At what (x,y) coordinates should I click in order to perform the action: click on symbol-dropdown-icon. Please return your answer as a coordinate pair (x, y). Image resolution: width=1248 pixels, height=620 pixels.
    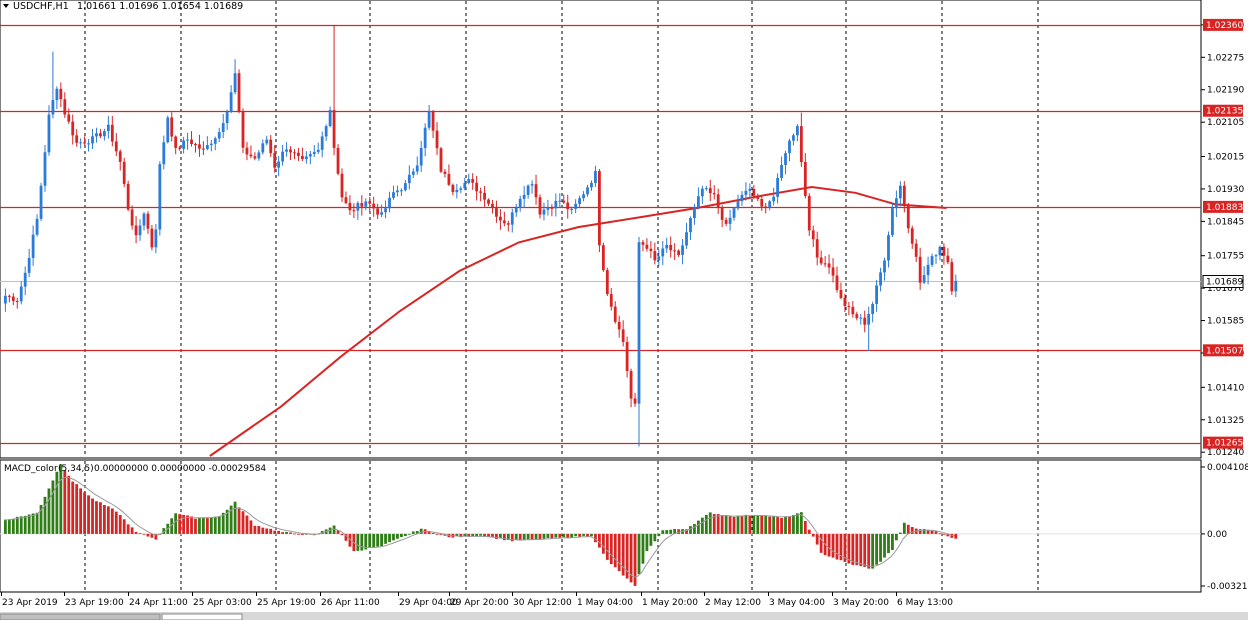
    Looking at the image, I should click on (6, 6).